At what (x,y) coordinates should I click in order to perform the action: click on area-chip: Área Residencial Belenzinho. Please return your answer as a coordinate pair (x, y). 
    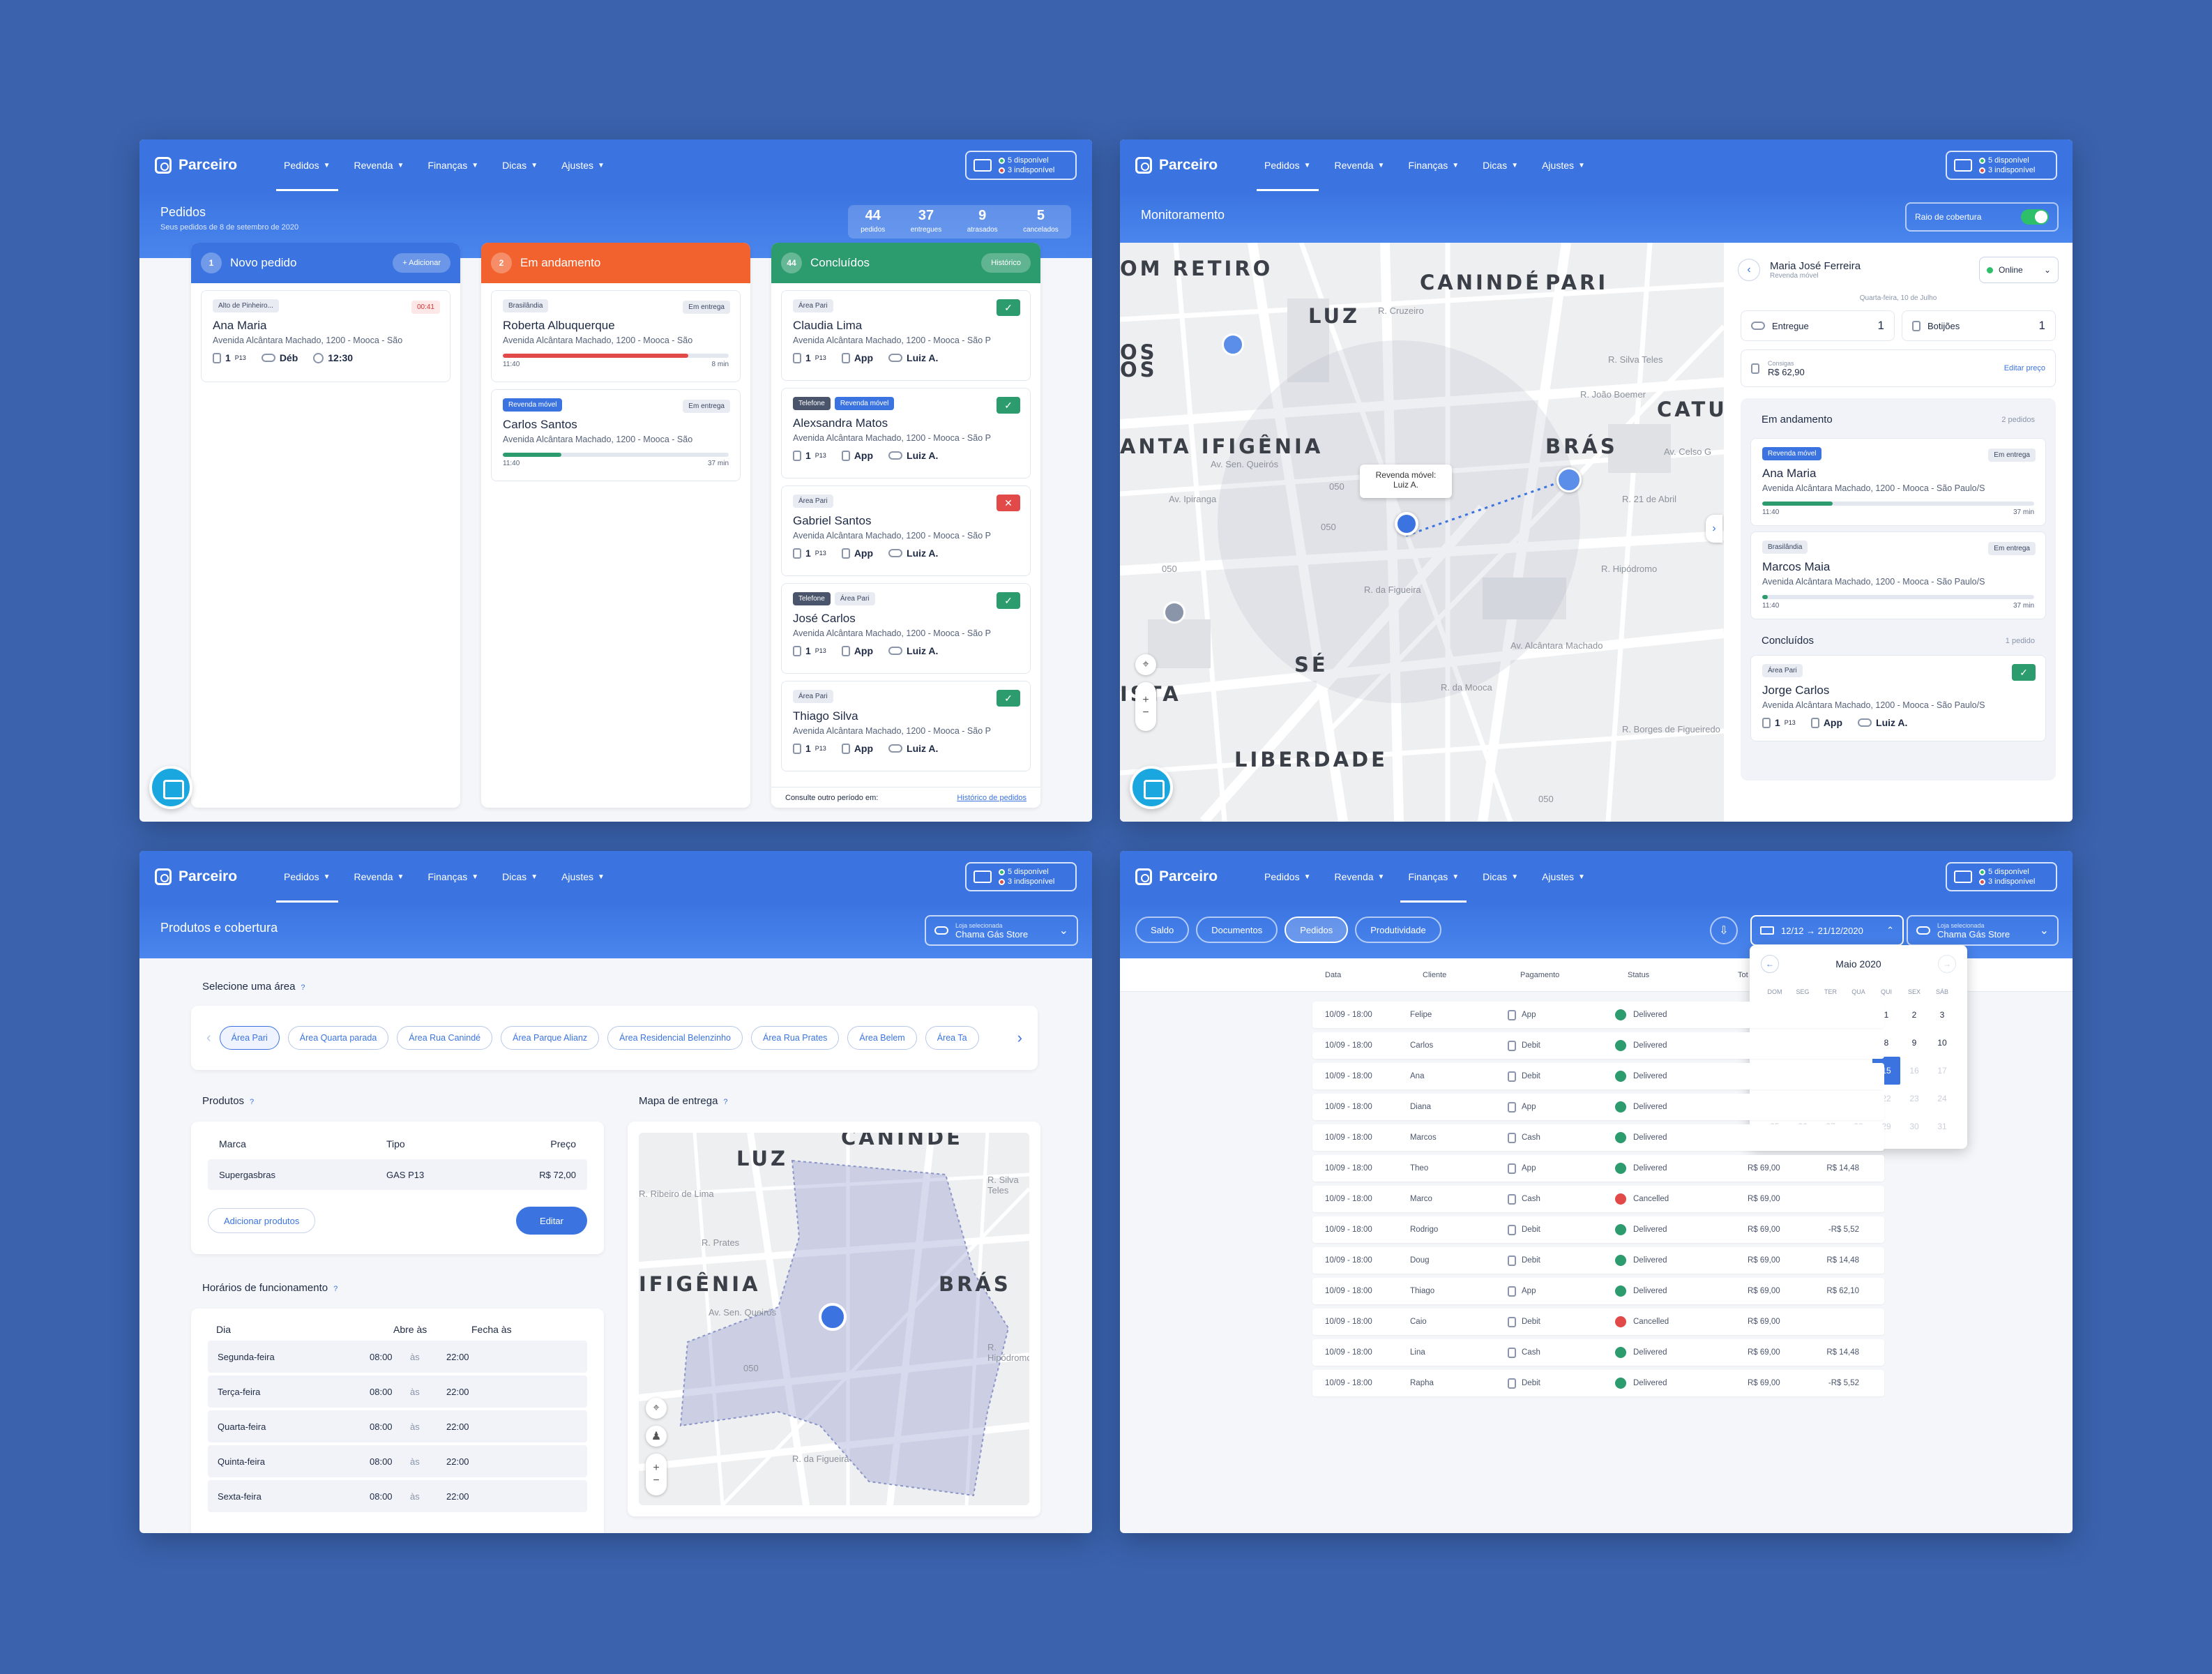
    Looking at the image, I should click on (675, 1038).